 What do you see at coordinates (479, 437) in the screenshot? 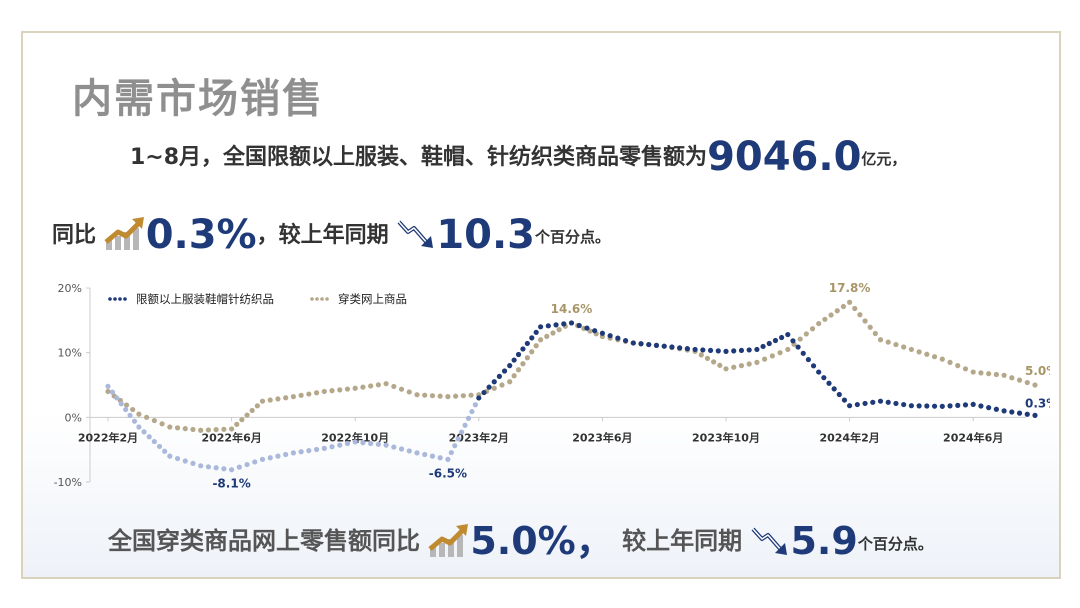
I see `x-tick-label: 2023年2月` at bounding box center [479, 437].